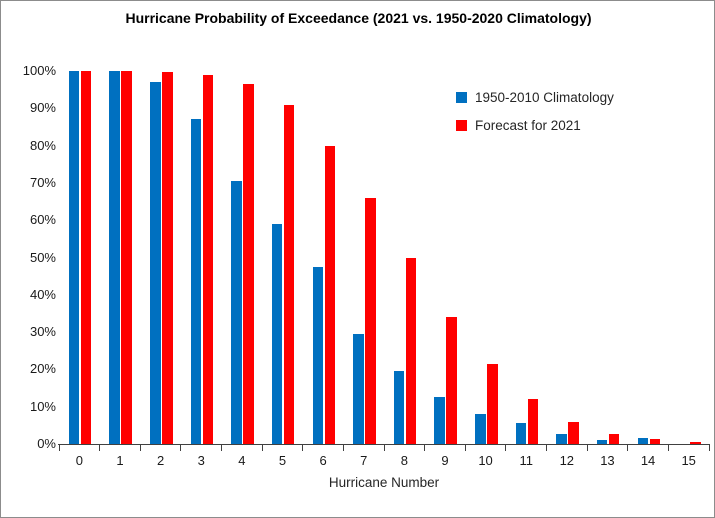 This screenshot has width=715, height=518. Describe the element at coordinates (282, 460) in the screenshot. I see `x-axis-tick-label: 5` at that location.